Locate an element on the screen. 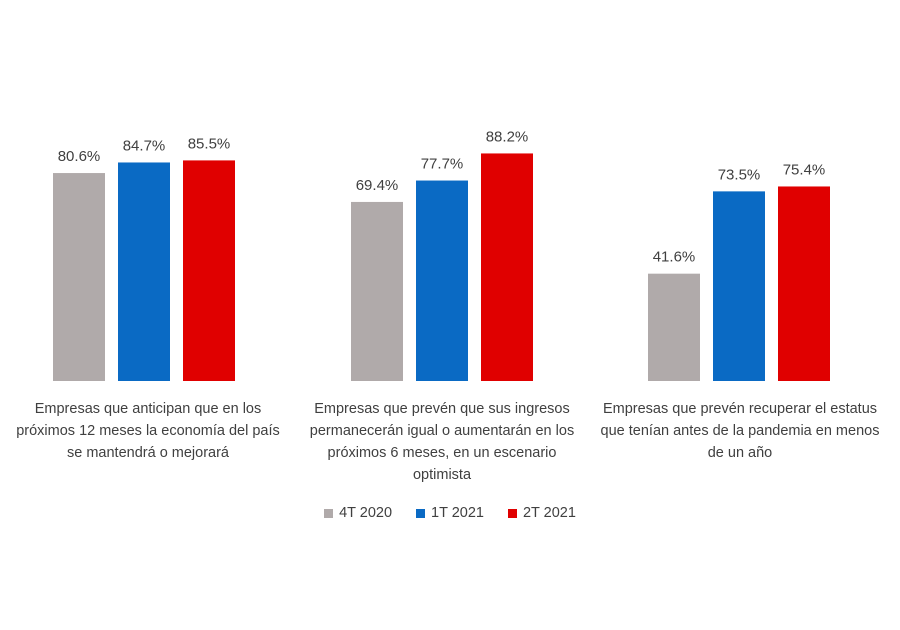 The height and width of the screenshot is (630, 900). value-label-1-1: 80.6% is located at coordinates (79, 156).